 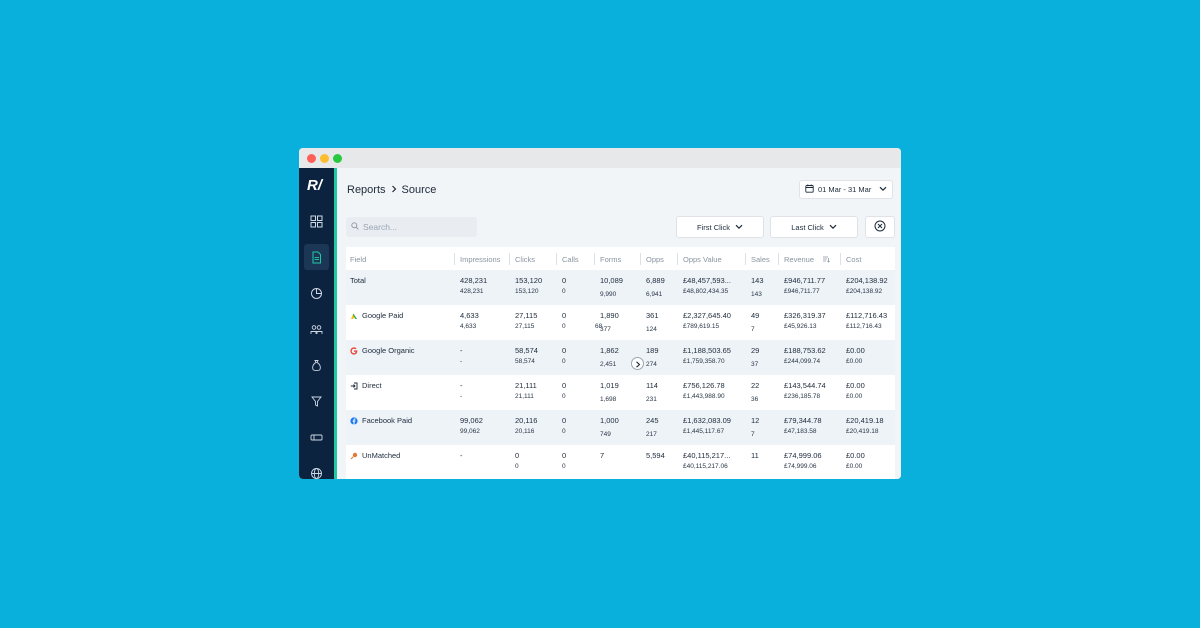 I want to click on cell-opps-secondary: 231, so click(x=651, y=399).